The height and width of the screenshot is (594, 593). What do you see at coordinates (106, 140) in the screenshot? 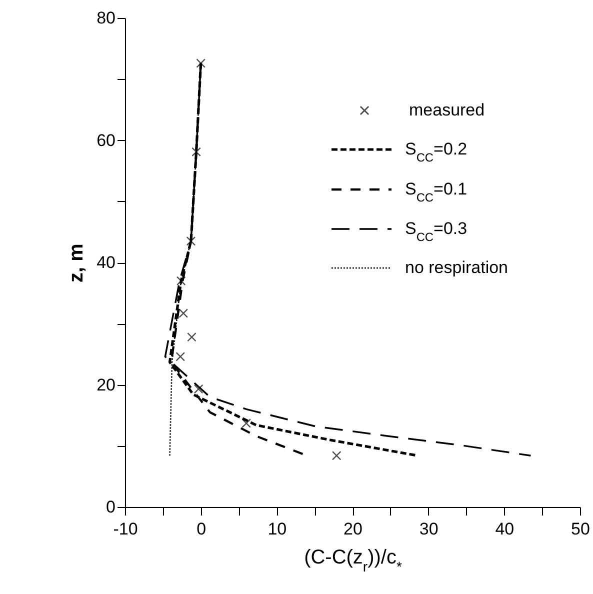
I see `y-tick-label: 60` at bounding box center [106, 140].